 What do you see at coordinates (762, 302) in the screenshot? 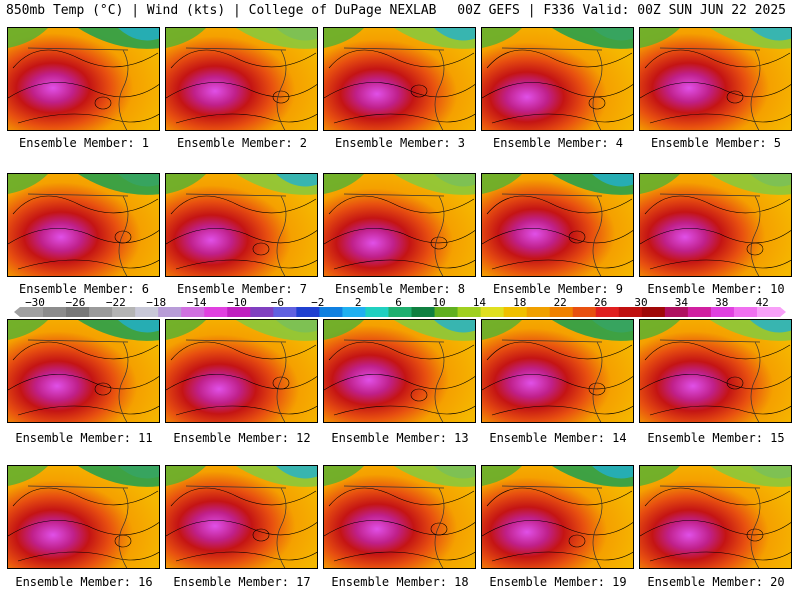
I see `colorbar-tick-label: 42` at bounding box center [762, 302].